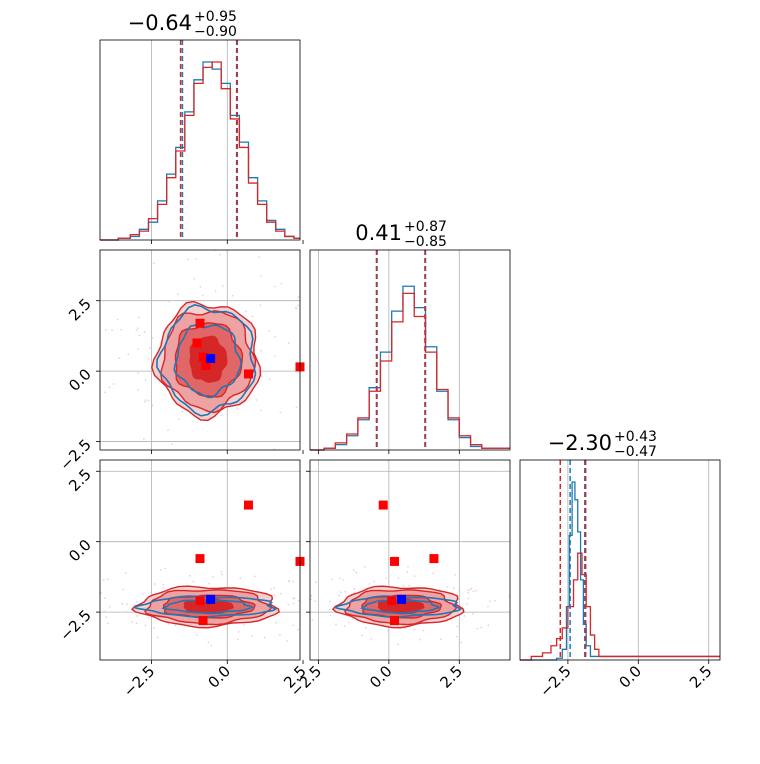  I want to click on title-lower-error: −0.47, so click(635, 452).